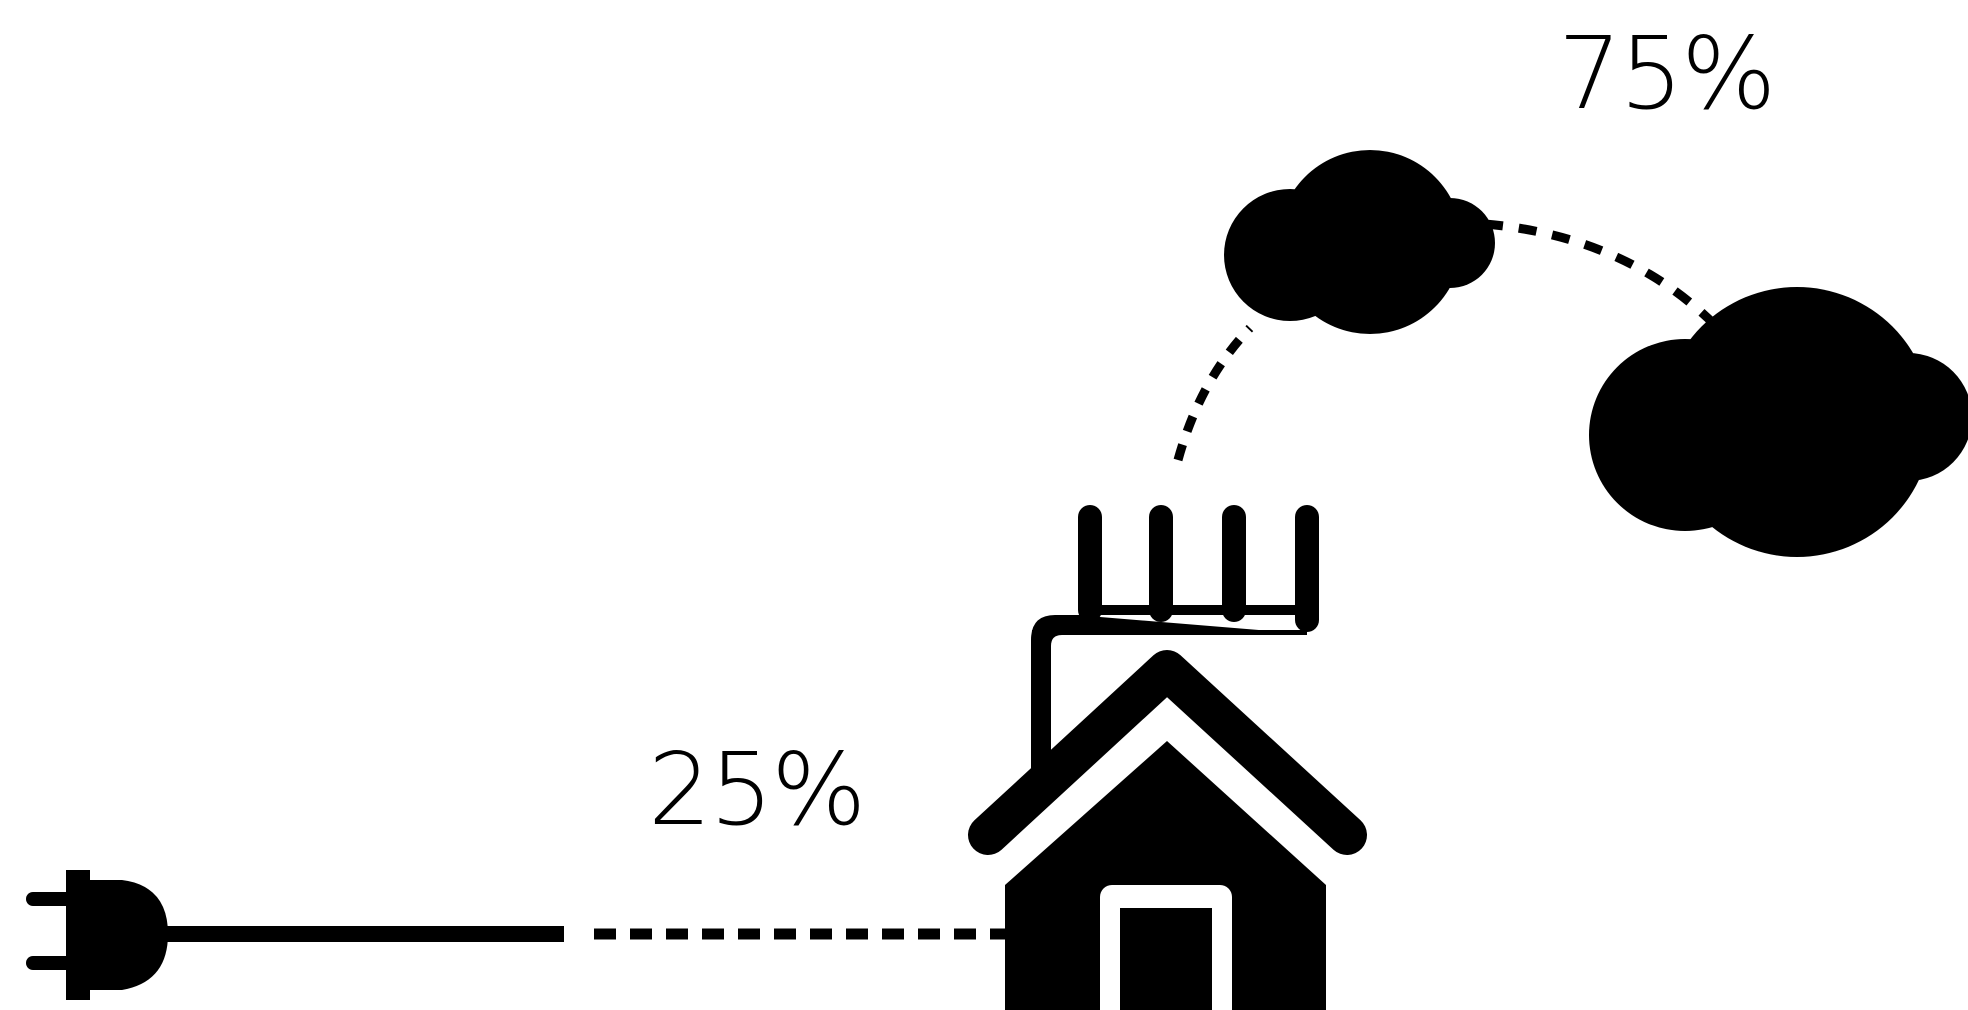 The width and height of the screenshot is (1968, 1010). I want to click on emissions-share-label: 75%, so click(1666, 73).